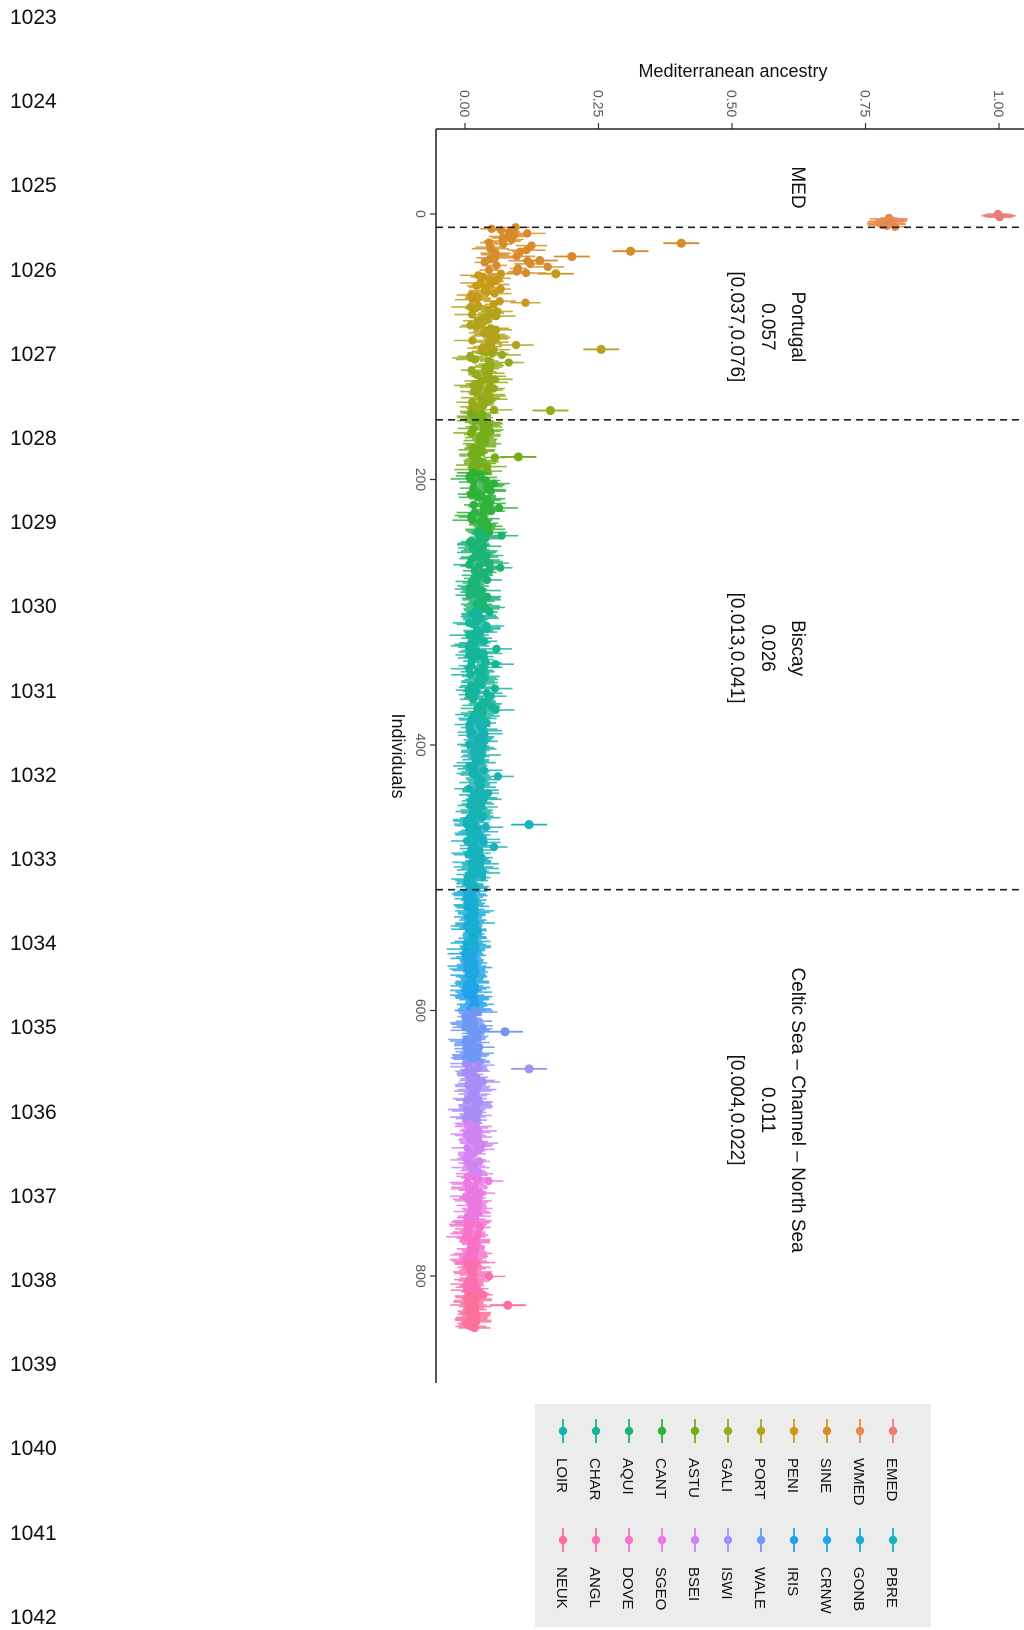  I want to click on region-estimate: 0.011, so click(767, 1110).